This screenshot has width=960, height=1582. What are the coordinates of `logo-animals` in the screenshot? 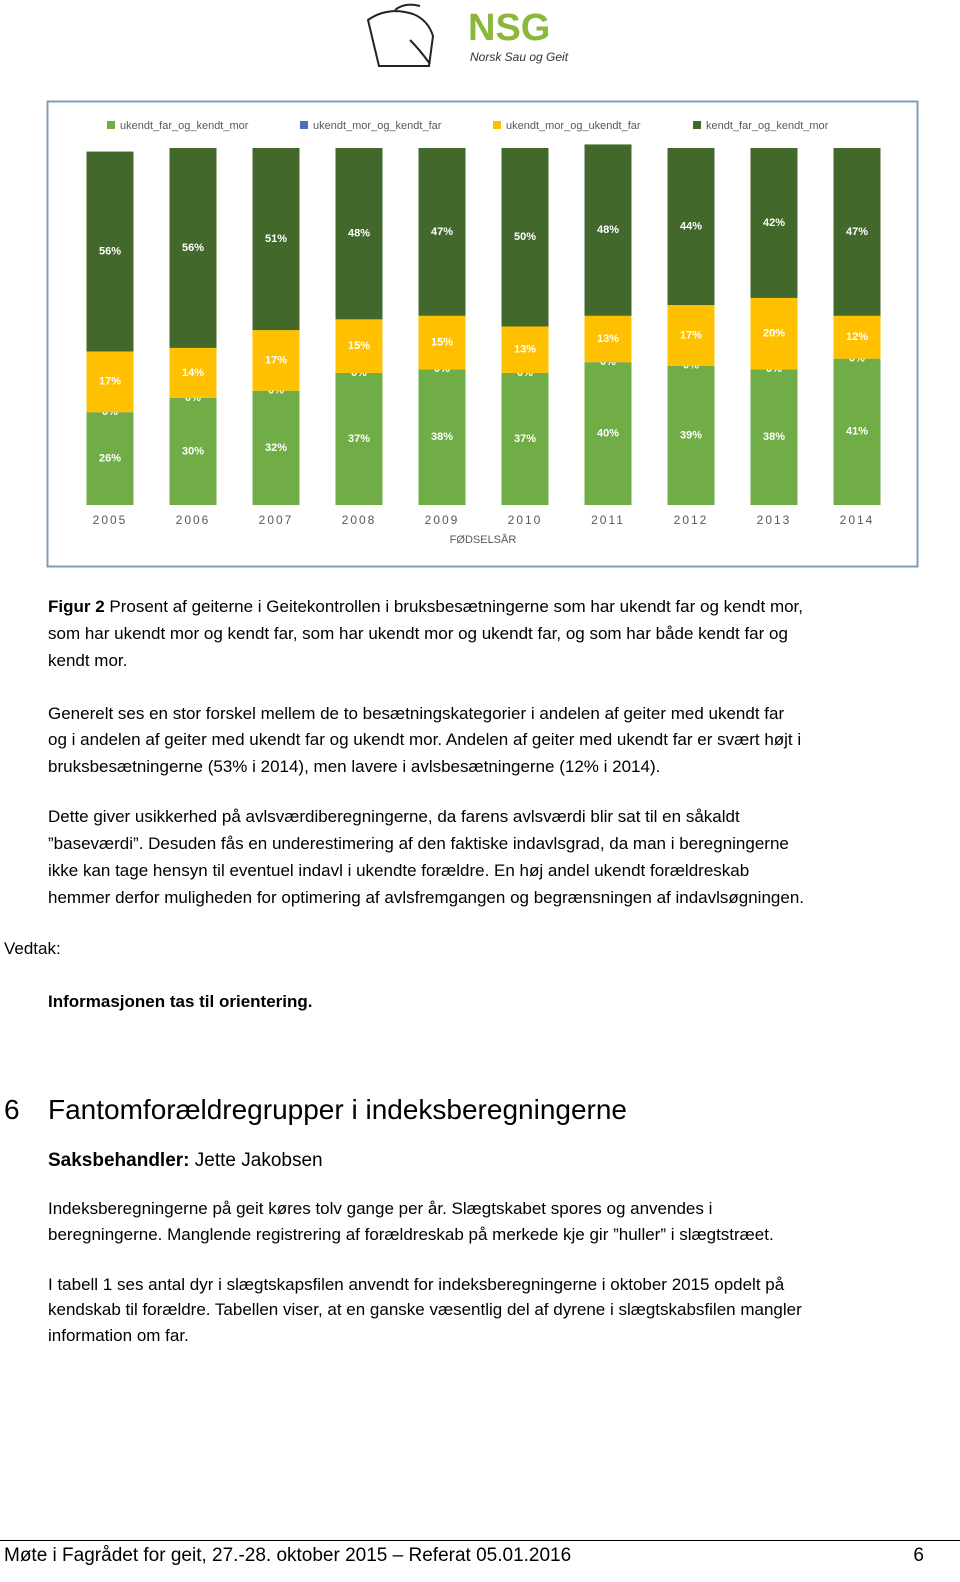 It's located at (400, 38).